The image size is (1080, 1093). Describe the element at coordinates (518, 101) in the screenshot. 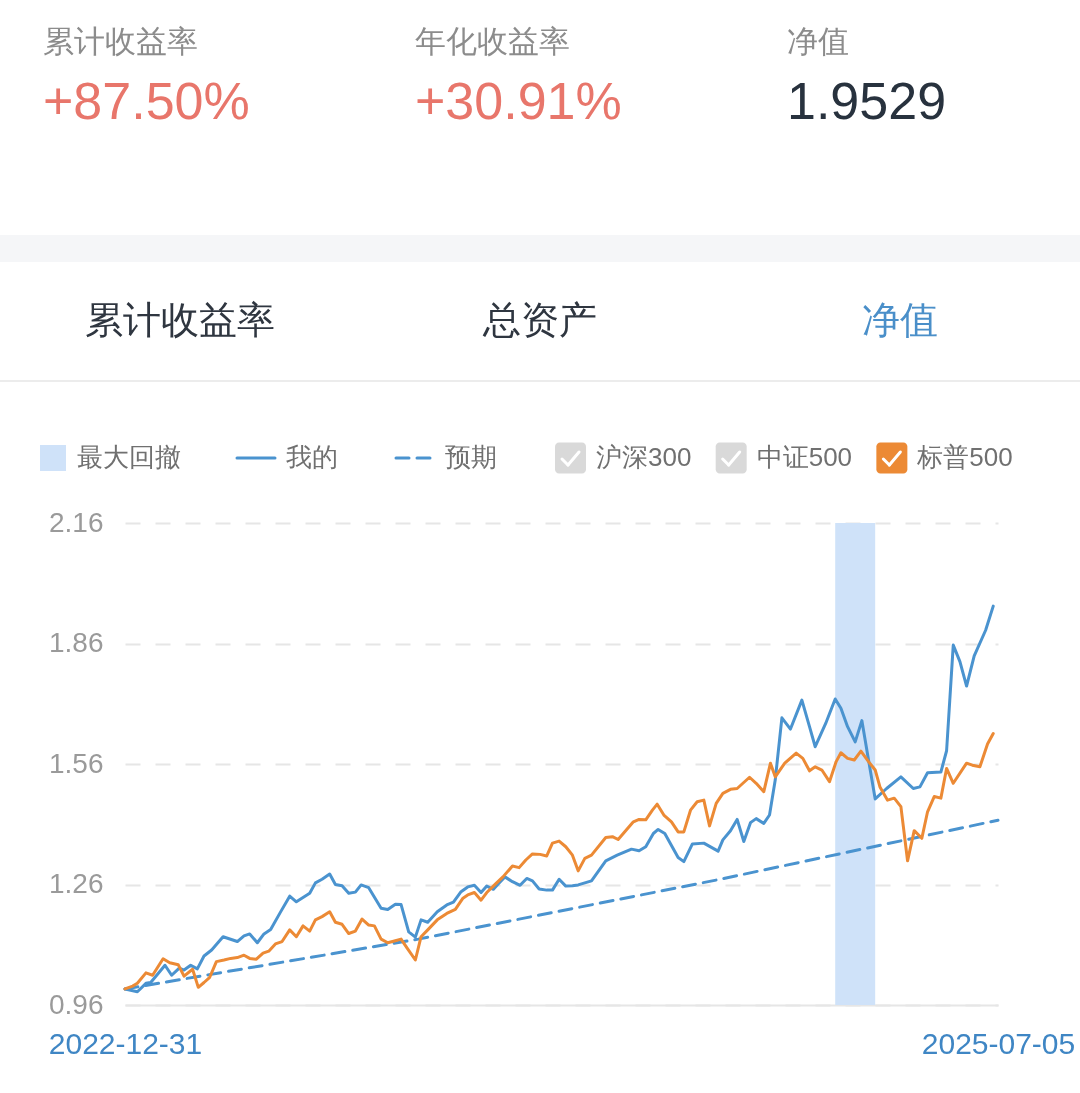

I see `text: +30.91%` at that location.